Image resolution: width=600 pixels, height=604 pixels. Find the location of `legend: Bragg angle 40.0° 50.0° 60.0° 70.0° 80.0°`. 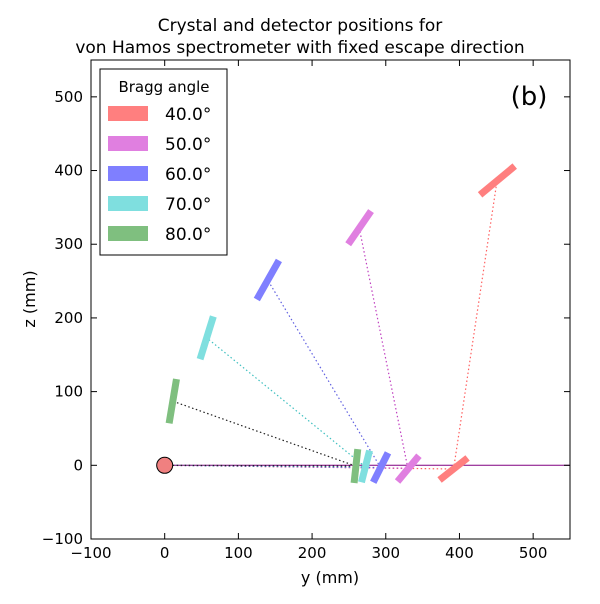

legend: Bragg angle 40.0° 50.0° 60.0° 70.0° 80.0° is located at coordinates (163, 162).